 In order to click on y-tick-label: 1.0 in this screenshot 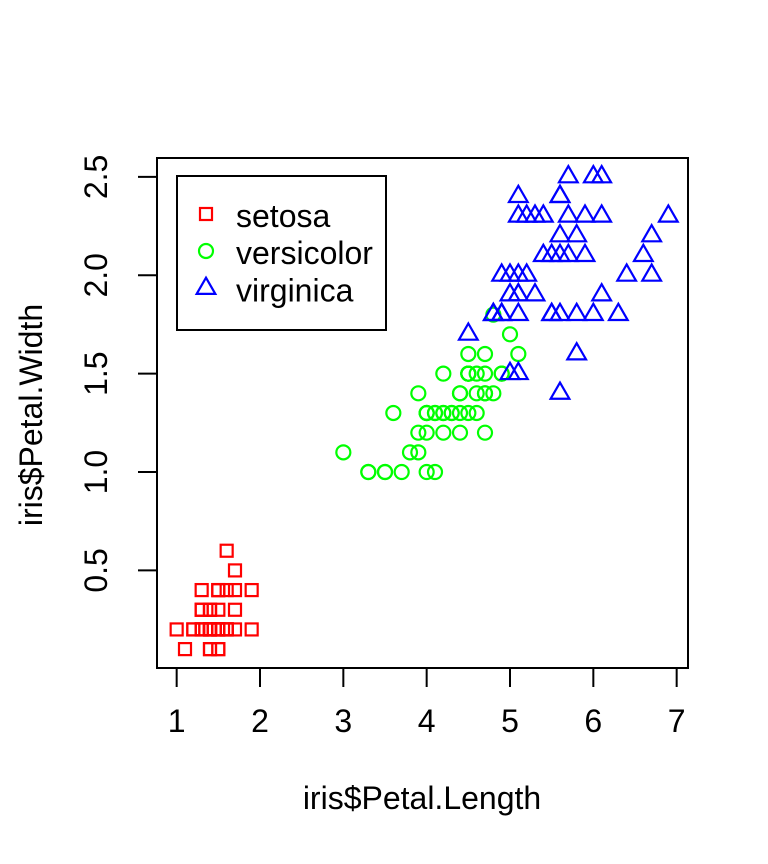, I will do `click(96, 472)`.